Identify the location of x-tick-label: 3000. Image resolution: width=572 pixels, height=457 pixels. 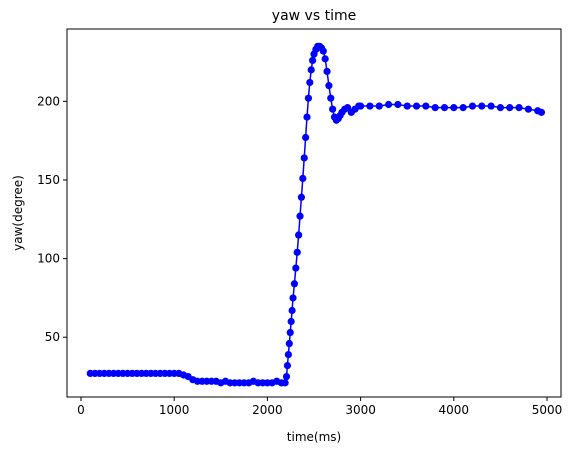
(360, 410).